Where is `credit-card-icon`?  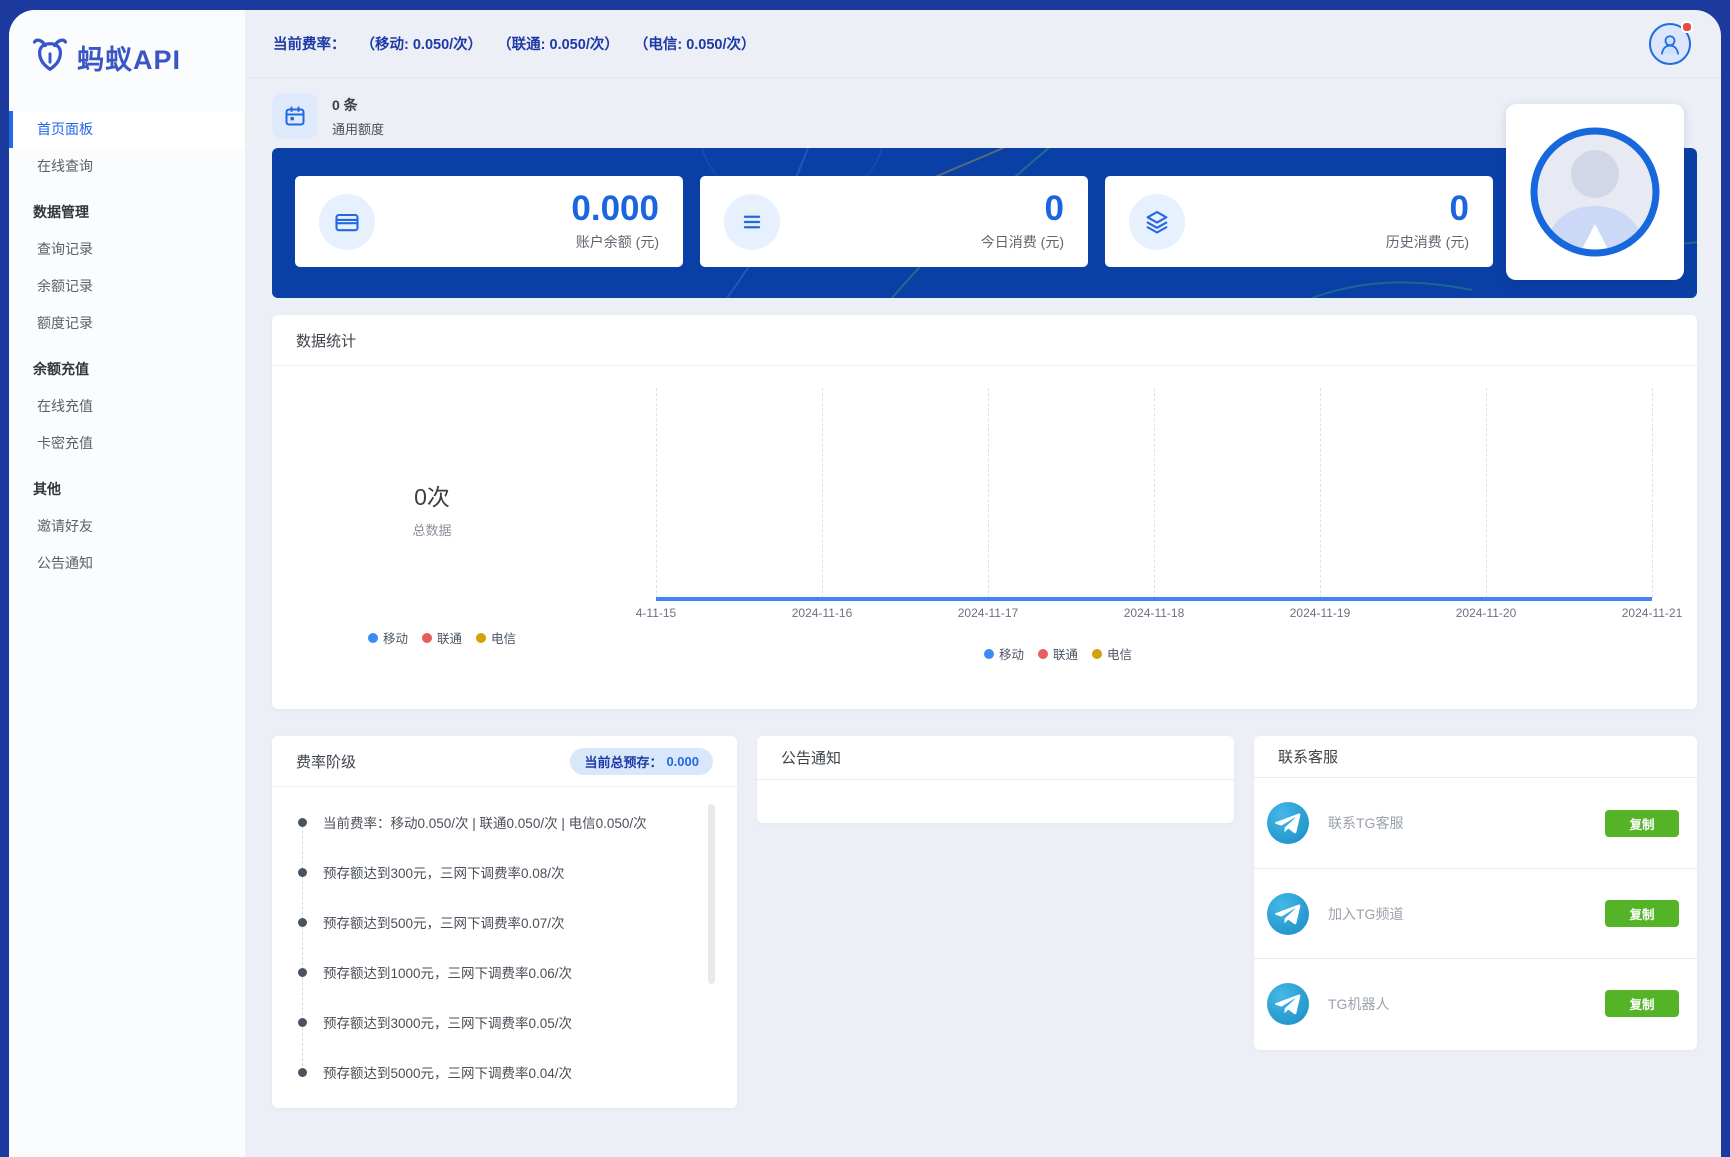
credit-card-icon is located at coordinates (347, 221).